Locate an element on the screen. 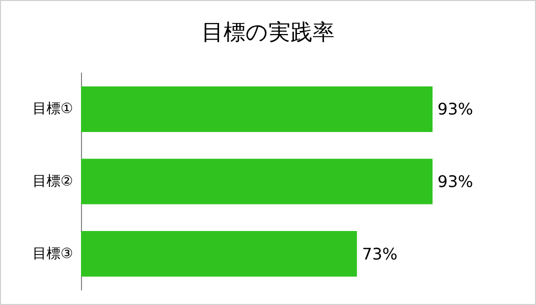  data-label: 73% is located at coordinates (380, 254).